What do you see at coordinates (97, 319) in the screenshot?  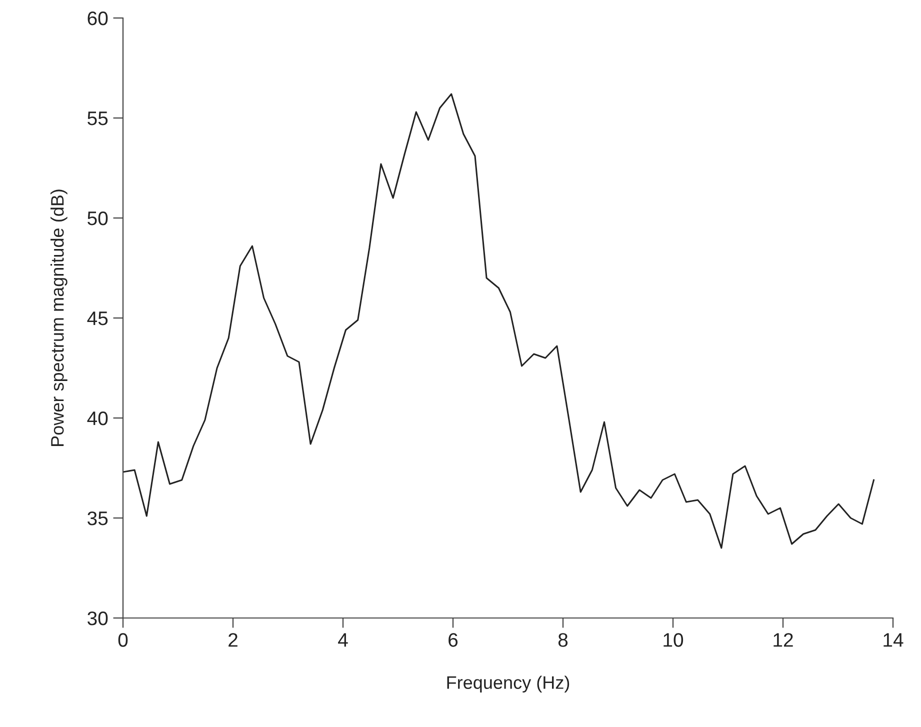 I see `y-tick-label: 45` at bounding box center [97, 319].